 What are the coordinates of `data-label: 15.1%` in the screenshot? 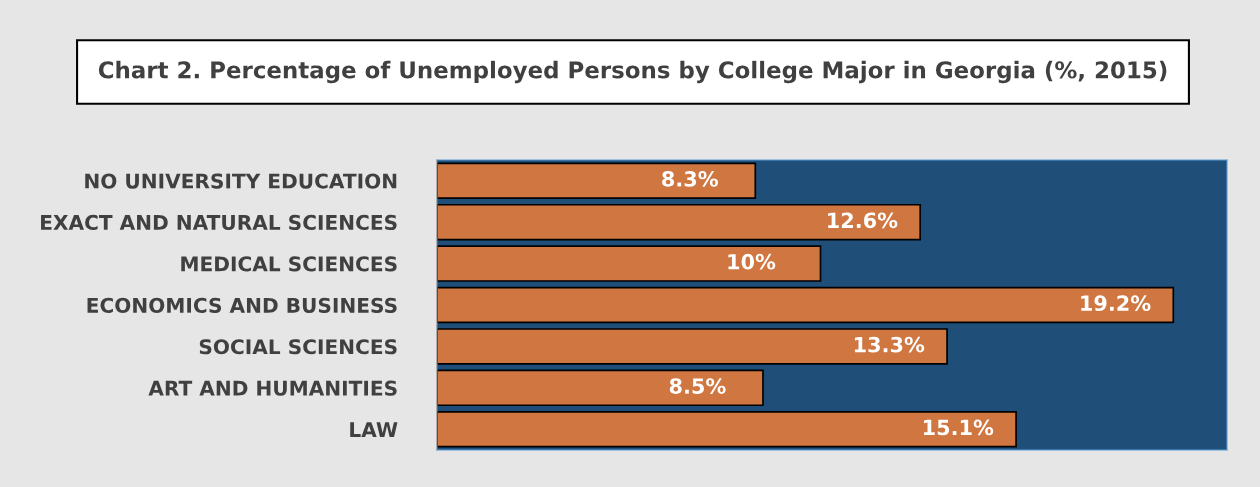 It's located at (958, 427).